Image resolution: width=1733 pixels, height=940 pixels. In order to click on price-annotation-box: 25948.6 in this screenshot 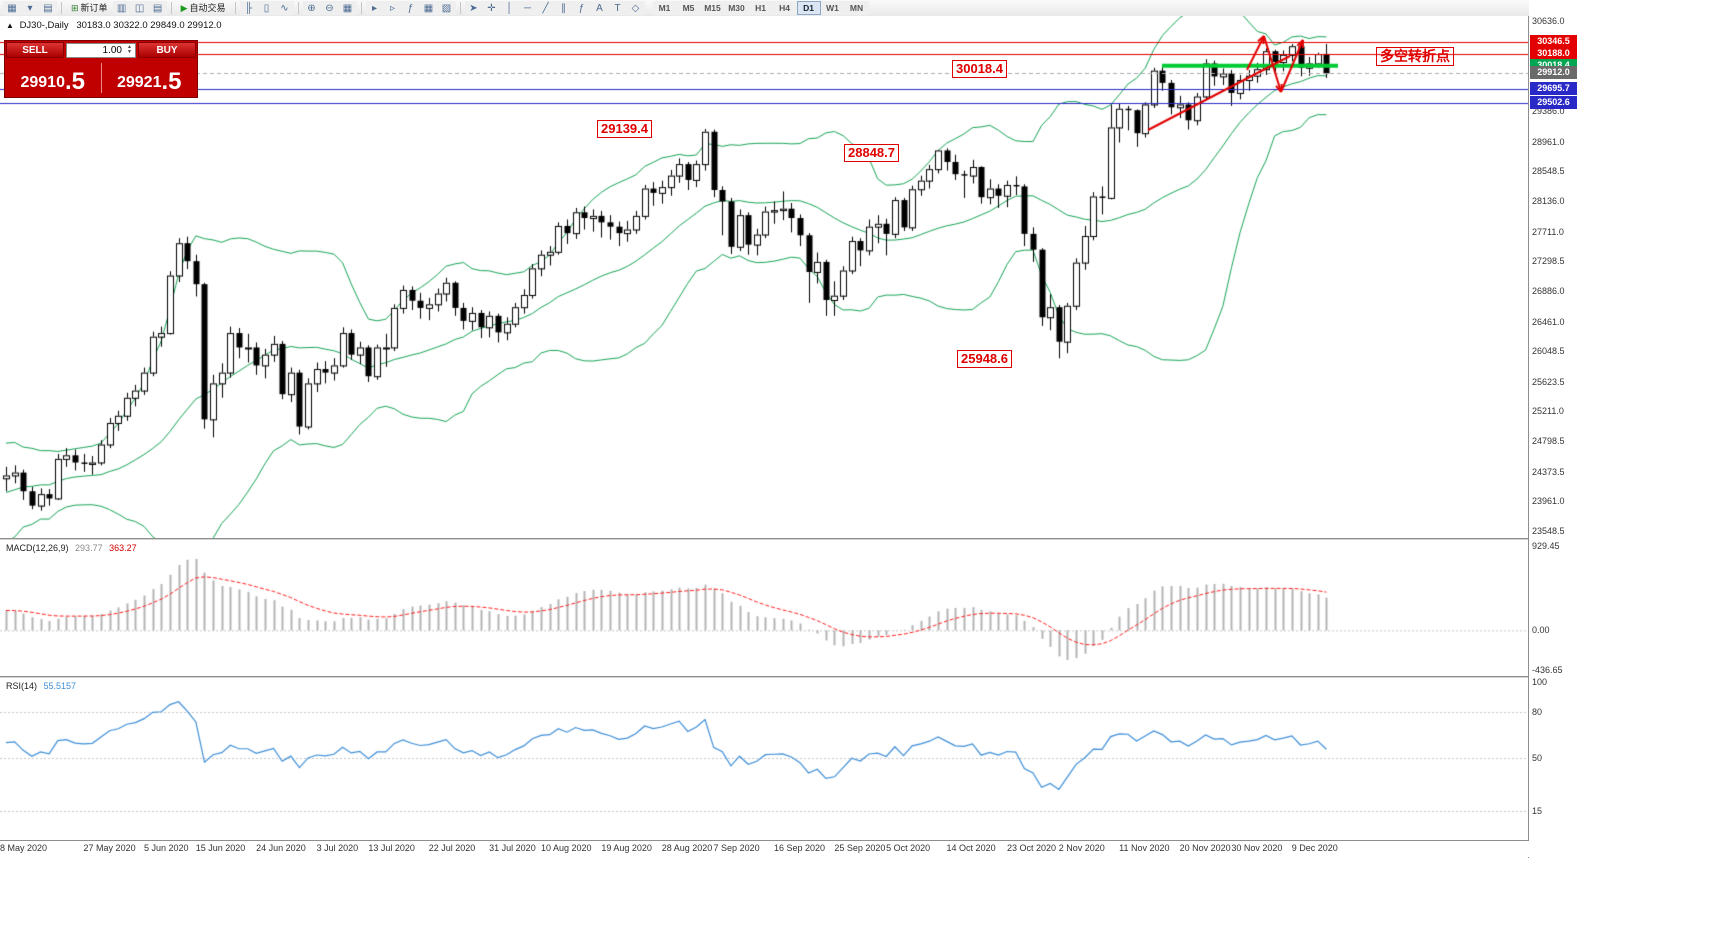, I will do `click(984, 359)`.